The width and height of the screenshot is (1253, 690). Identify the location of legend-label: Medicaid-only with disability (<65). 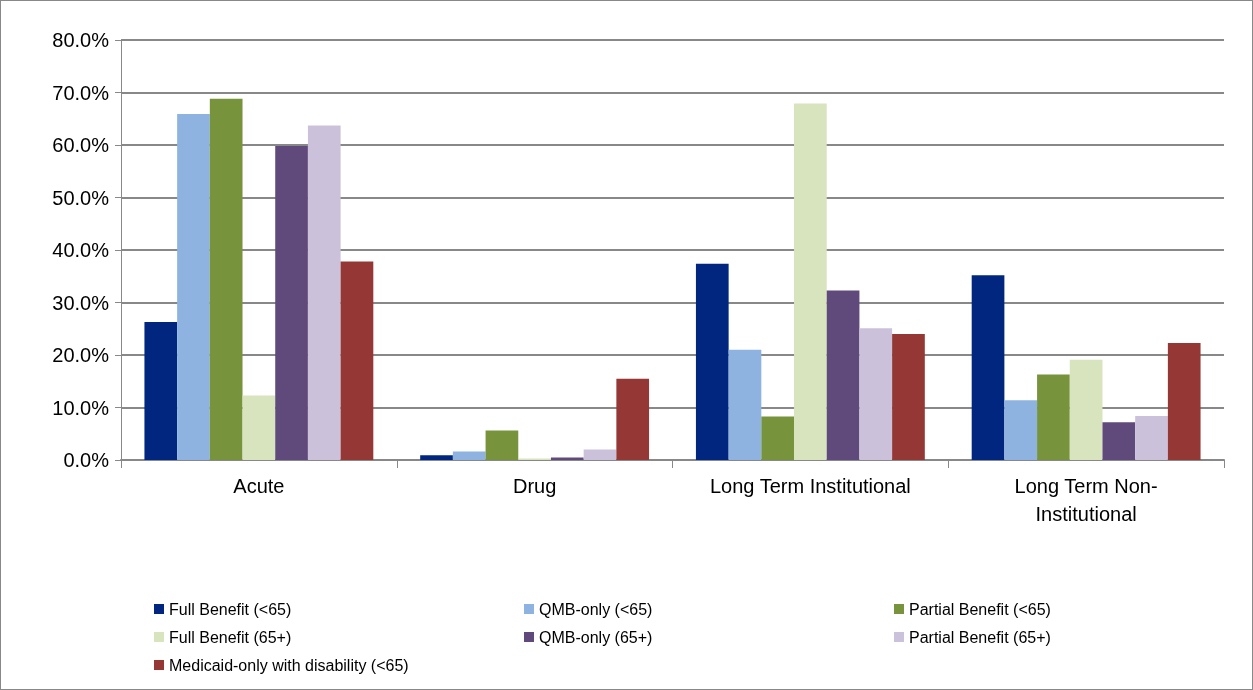
(289, 665).